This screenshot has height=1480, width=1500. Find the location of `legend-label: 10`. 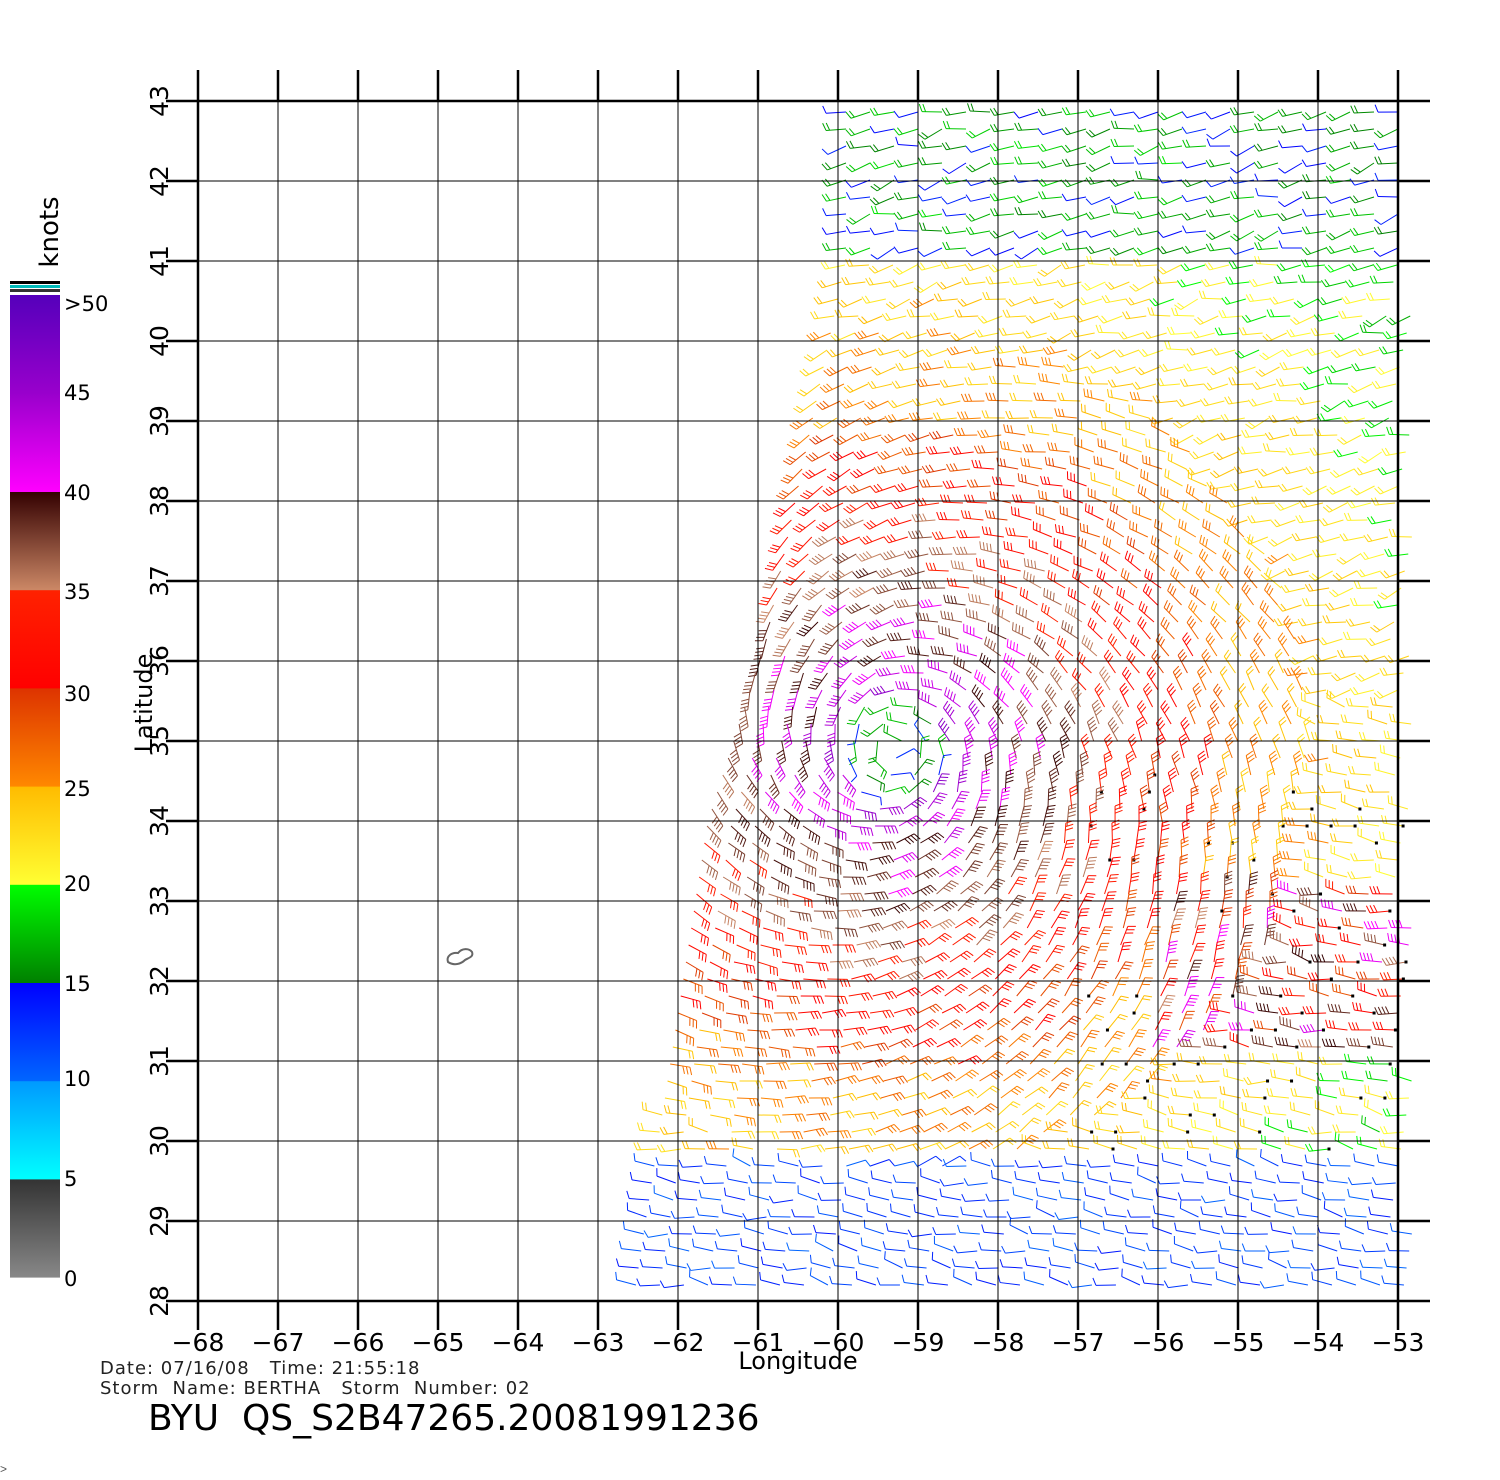

legend-label: 10 is located at coordinates (77, 1079).